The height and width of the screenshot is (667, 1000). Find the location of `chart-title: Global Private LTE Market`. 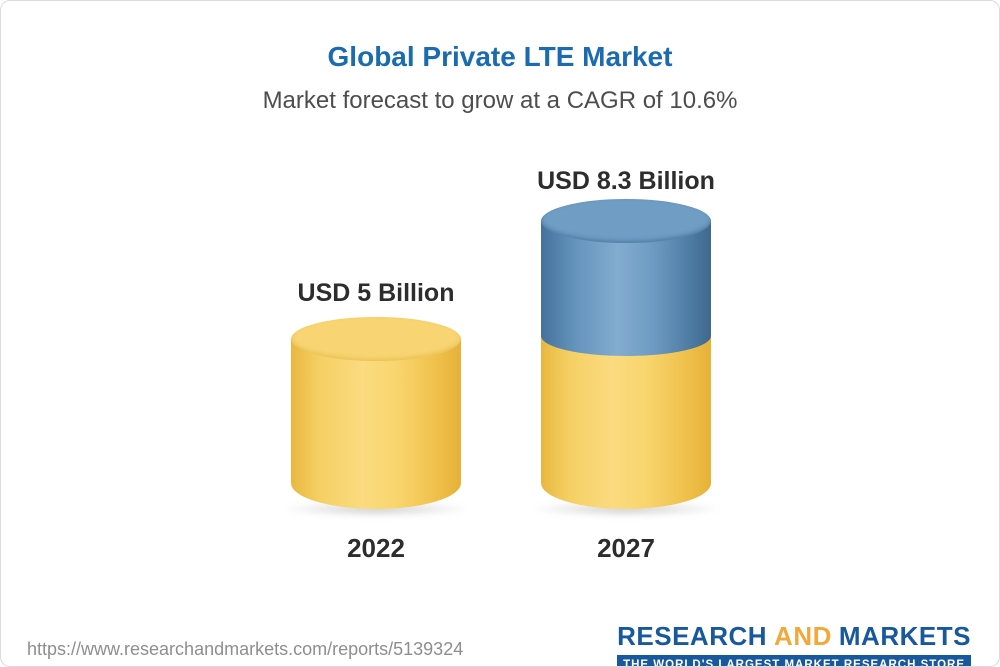

chart-title: Global Private LTE Market is located at coordinates (500, 56).